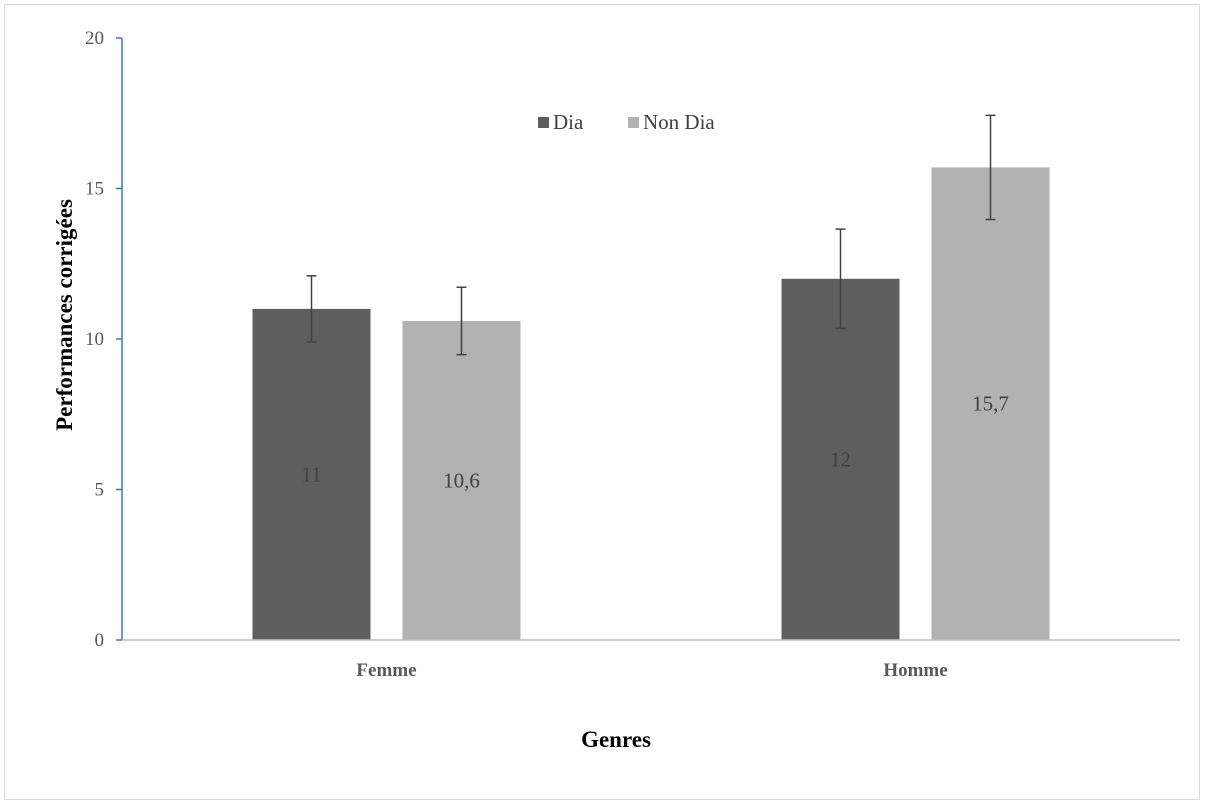 This screenshot has height=805, width=1206. What do you see at coordinates (915, 670) in the screenshot?
I see `x-category-label: Homme` at bounding box center [915, 670].